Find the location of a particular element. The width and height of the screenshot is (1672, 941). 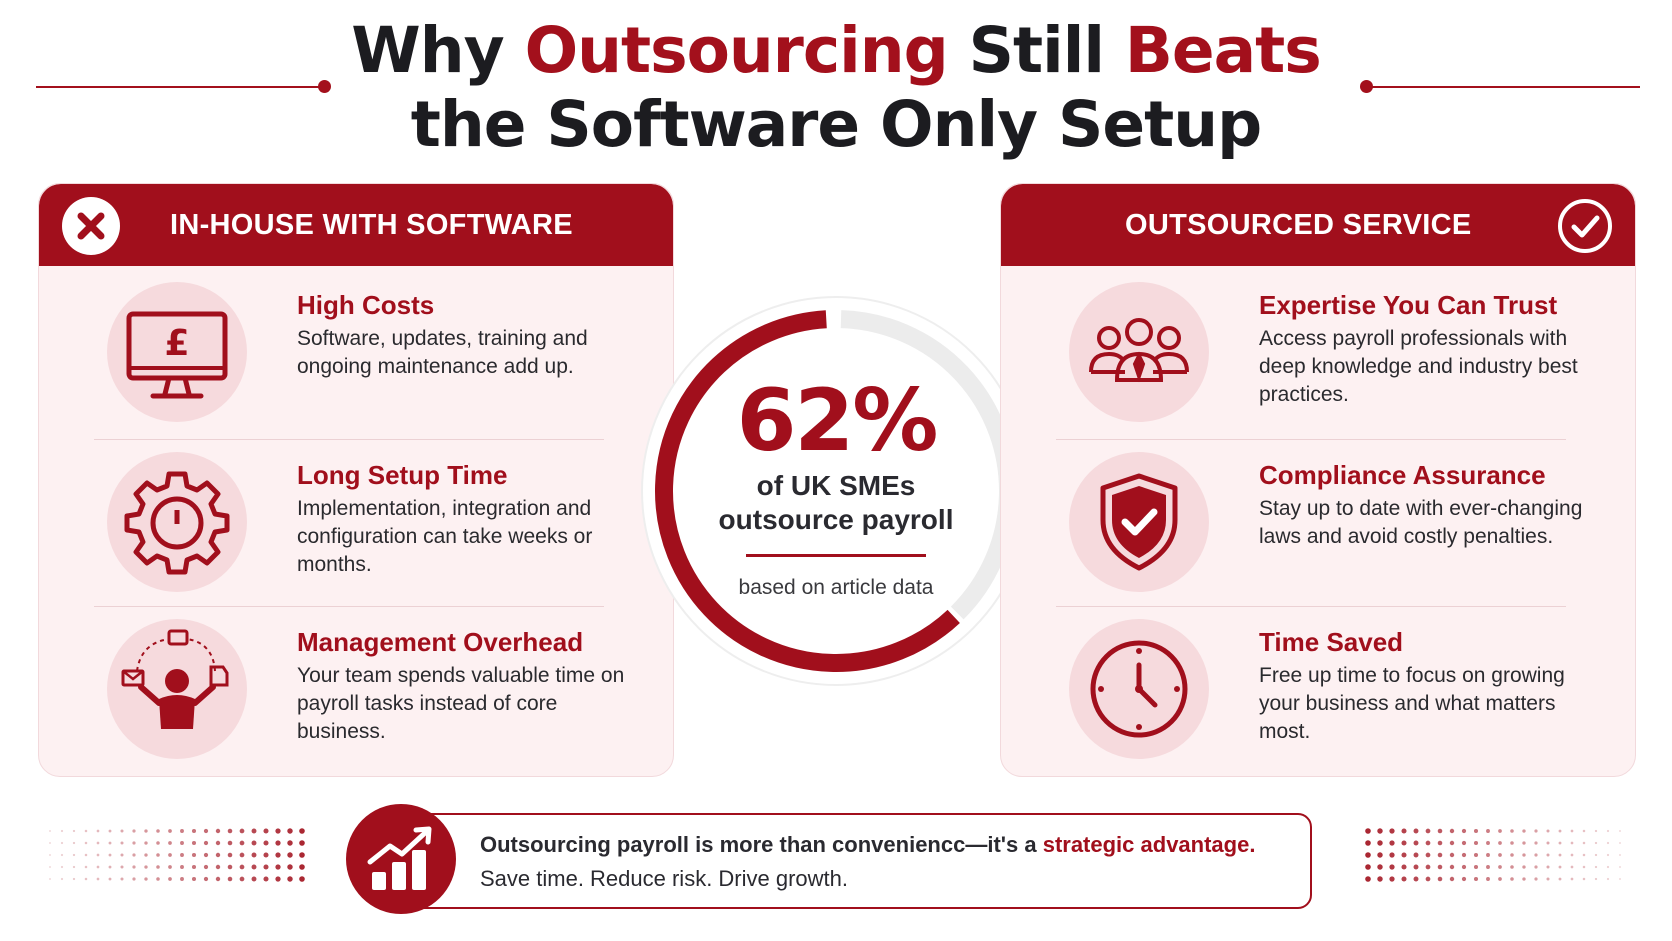

icon-circle is located at coordinates (1139, 689).